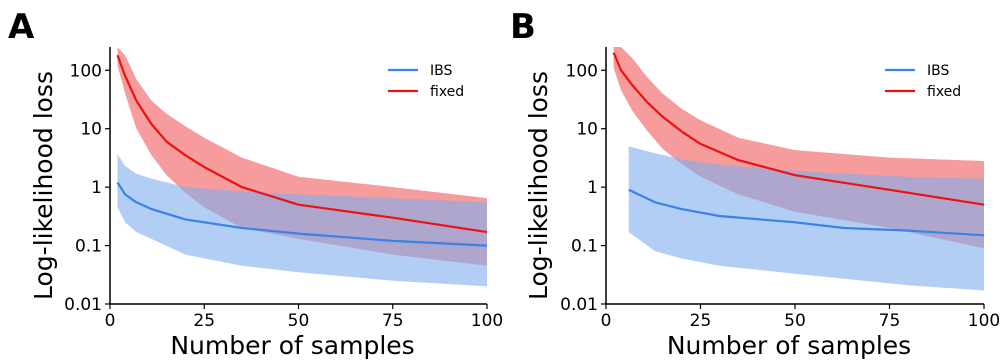 This screenshot has height=360, width=1002. Describe the element at coordinates (21, 27) in the screenshot. I see `panel-letter: A` at that location.